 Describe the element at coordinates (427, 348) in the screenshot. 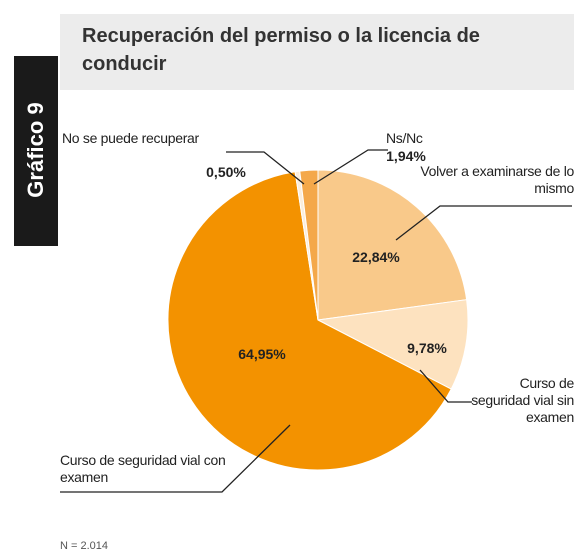

I see `value-label: 9,78%` at that location.